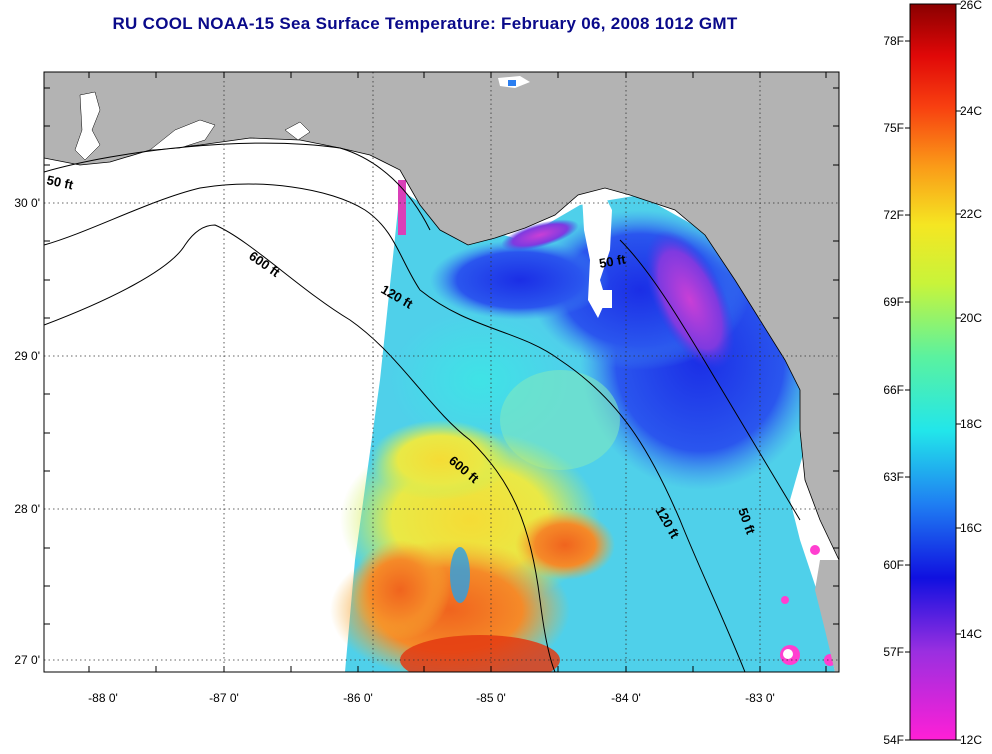 The height and width of the screenshot is (754, 992). Describe the element at coordinates (893, 215) in the screenshot. I see `colorbar-fahrenheit-label: 72F` at that location.